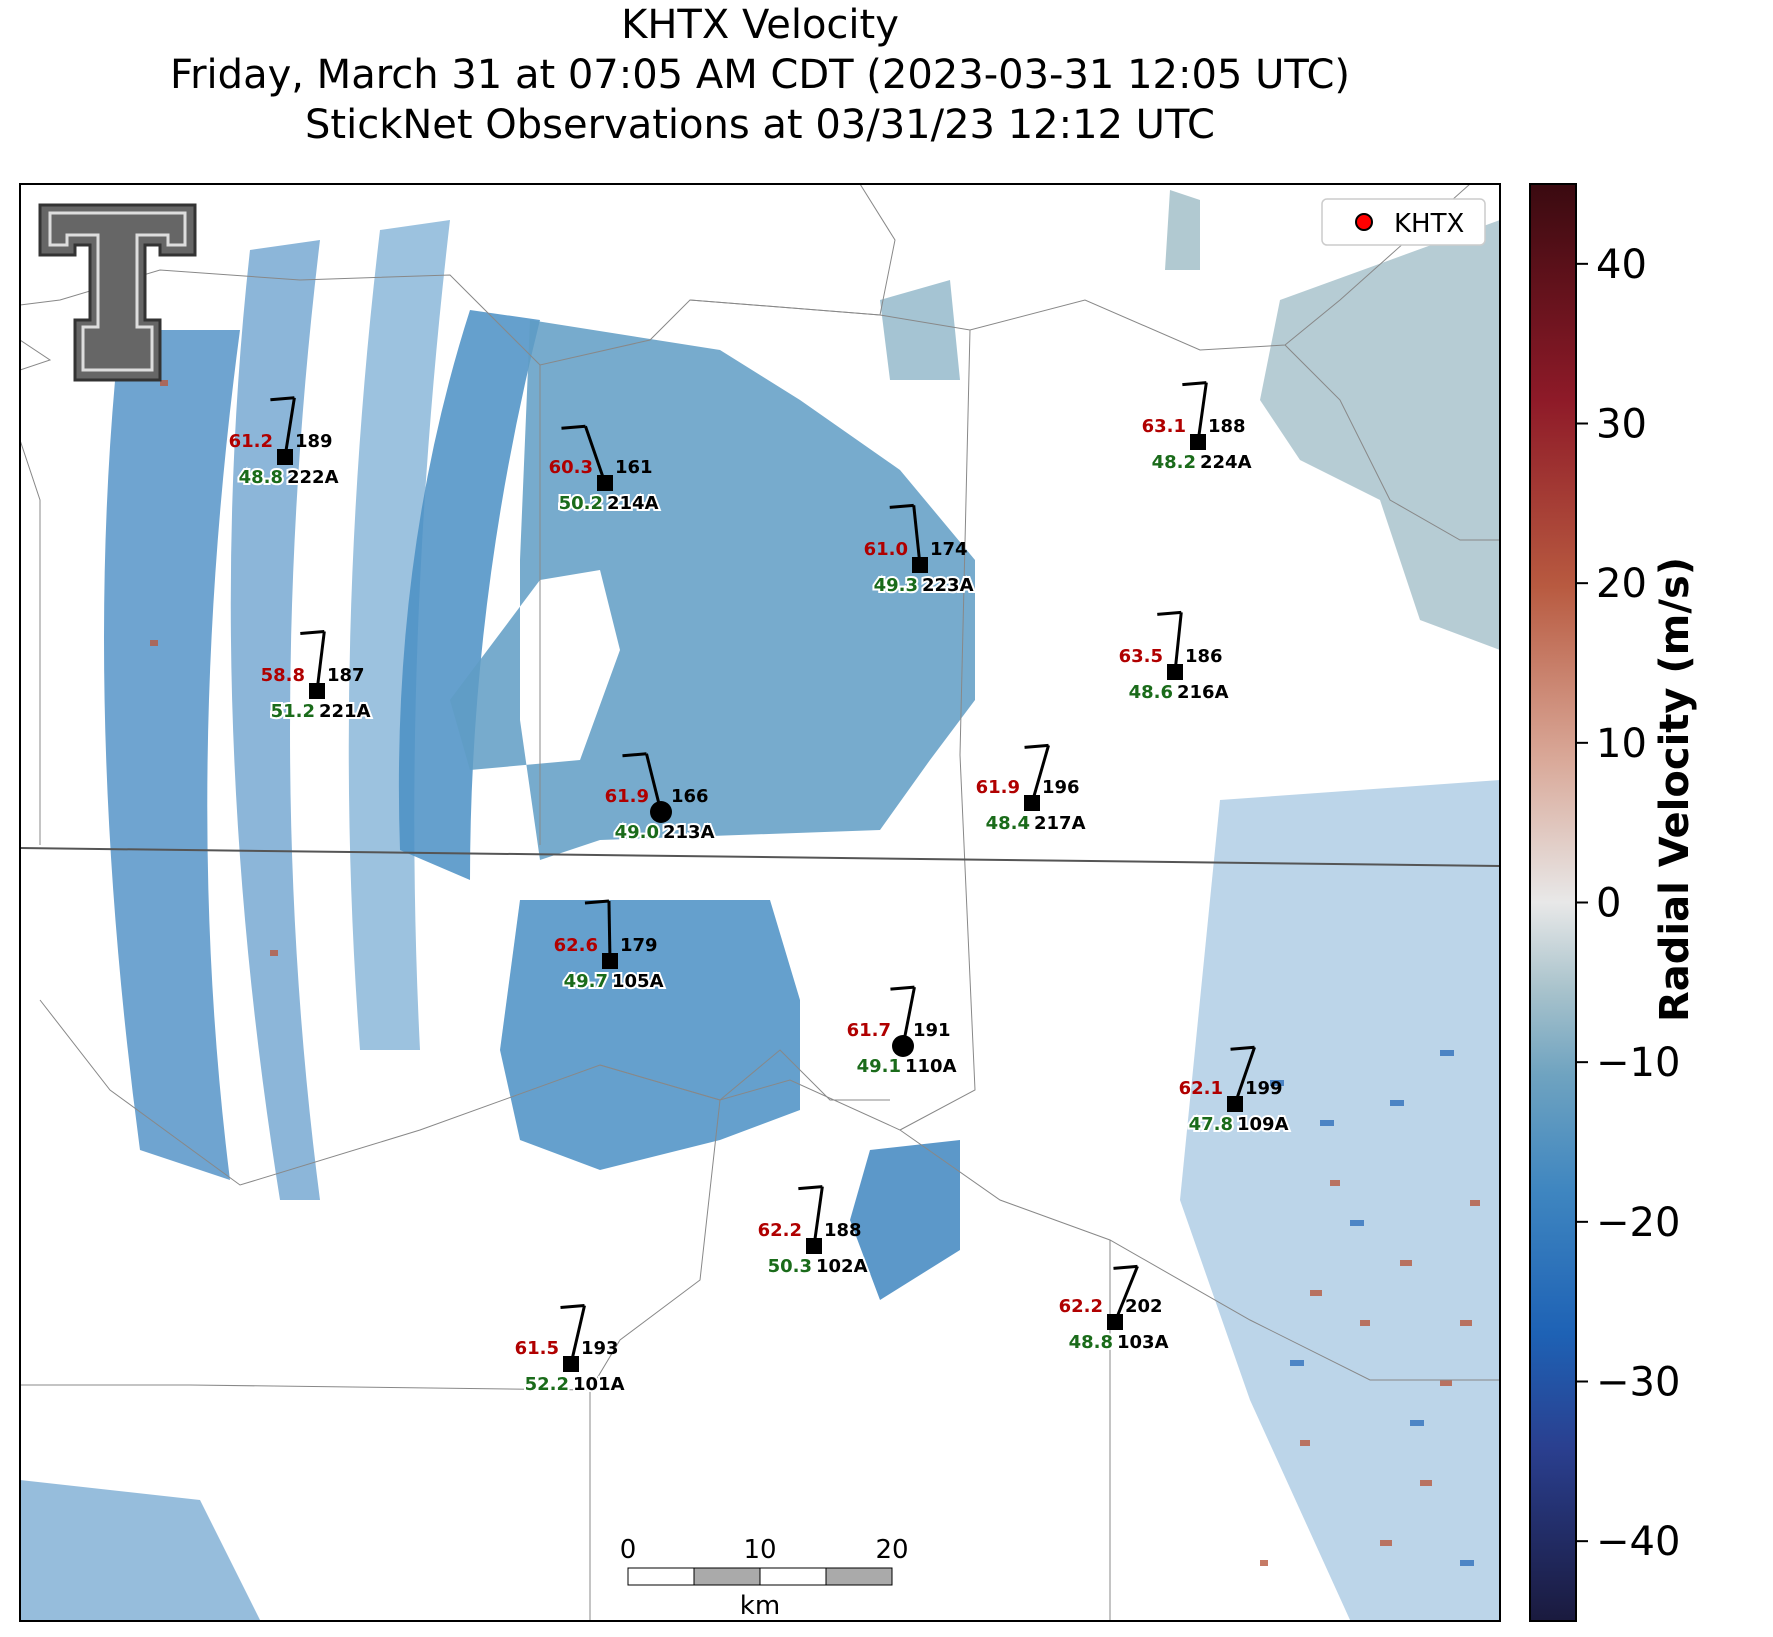 The height and width of the screenshot is (1637, 1773). I want to click on station-direction: 179, so click(639, 945).